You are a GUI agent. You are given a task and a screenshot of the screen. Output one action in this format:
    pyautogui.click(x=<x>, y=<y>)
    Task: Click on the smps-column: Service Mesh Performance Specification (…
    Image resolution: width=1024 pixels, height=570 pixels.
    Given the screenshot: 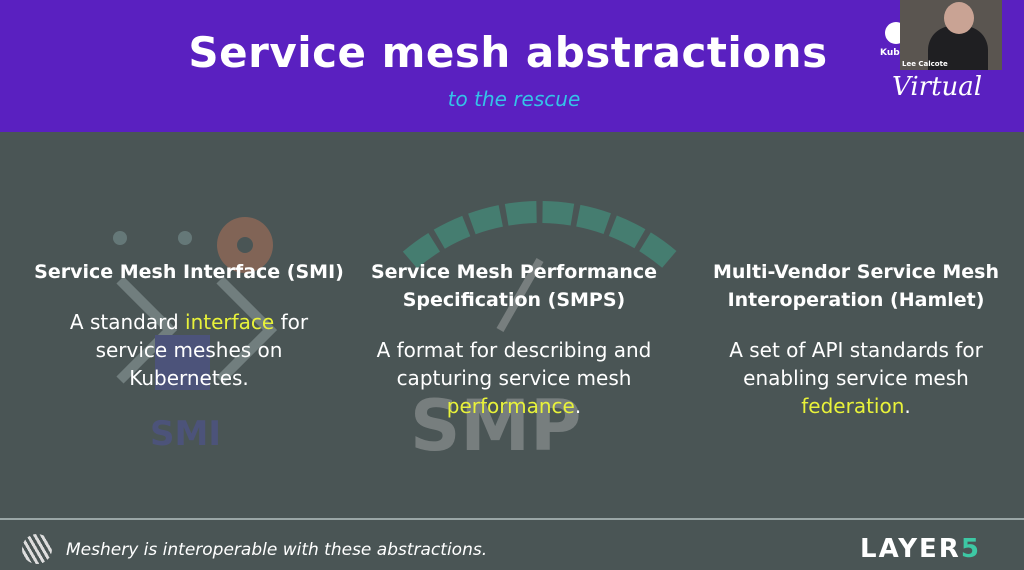 What is the action you would take?
    pyautogui.click(x=514, y=339)
    